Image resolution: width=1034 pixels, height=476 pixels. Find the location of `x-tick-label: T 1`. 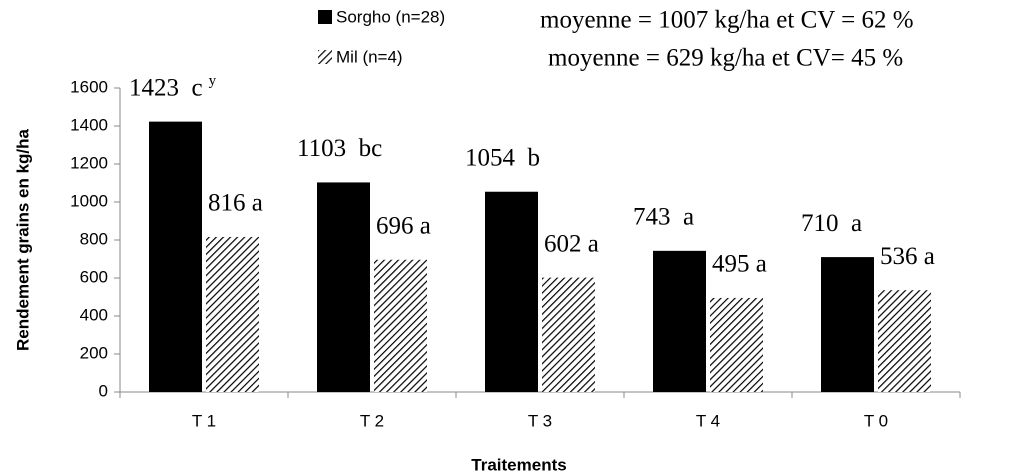

x-tick-label: T 1 is located at coordinates (204, 420).